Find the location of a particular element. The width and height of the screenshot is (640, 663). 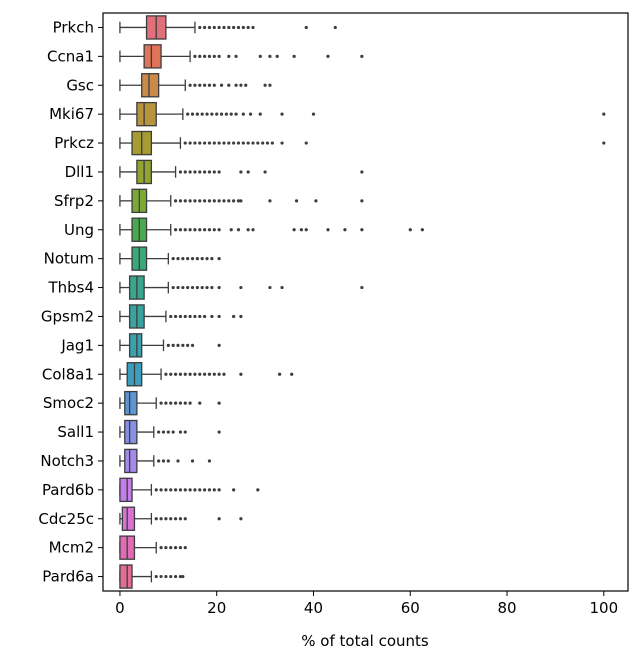

box-group-ccna1 is located at coordinates (241, 56).